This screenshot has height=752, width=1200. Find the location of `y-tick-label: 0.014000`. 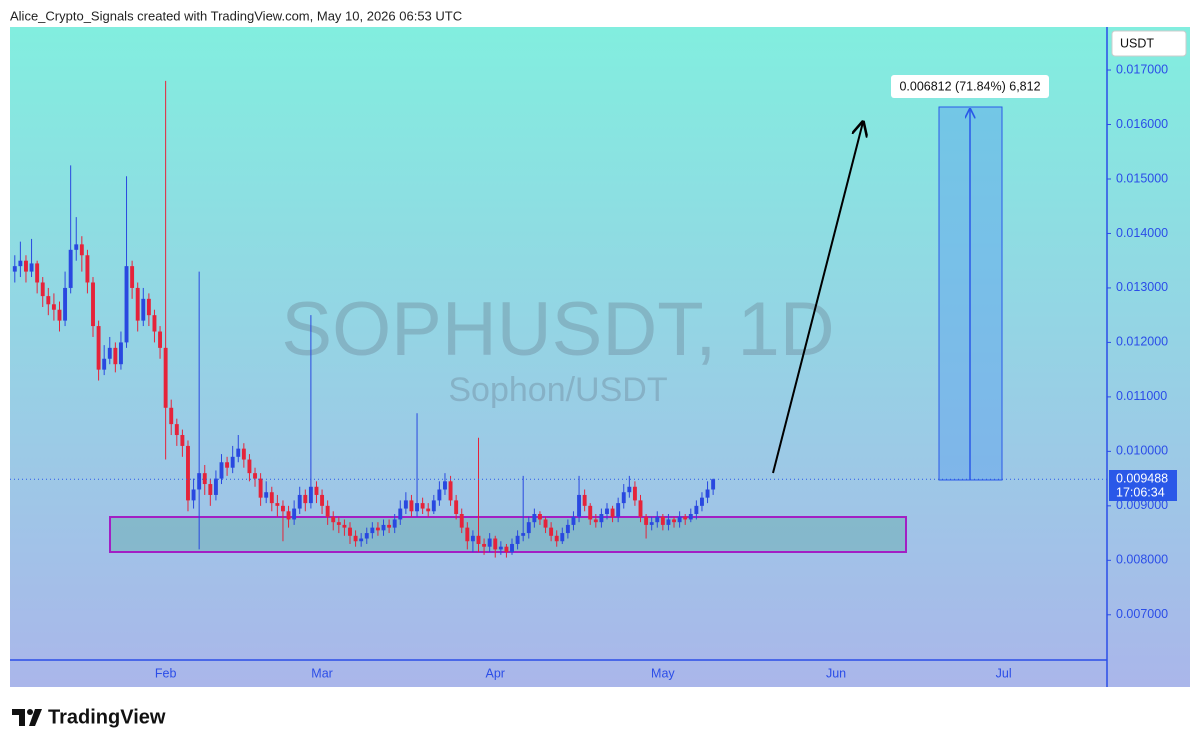

y-tick-label: 0.014000 is located at coordinates (1142, 233).